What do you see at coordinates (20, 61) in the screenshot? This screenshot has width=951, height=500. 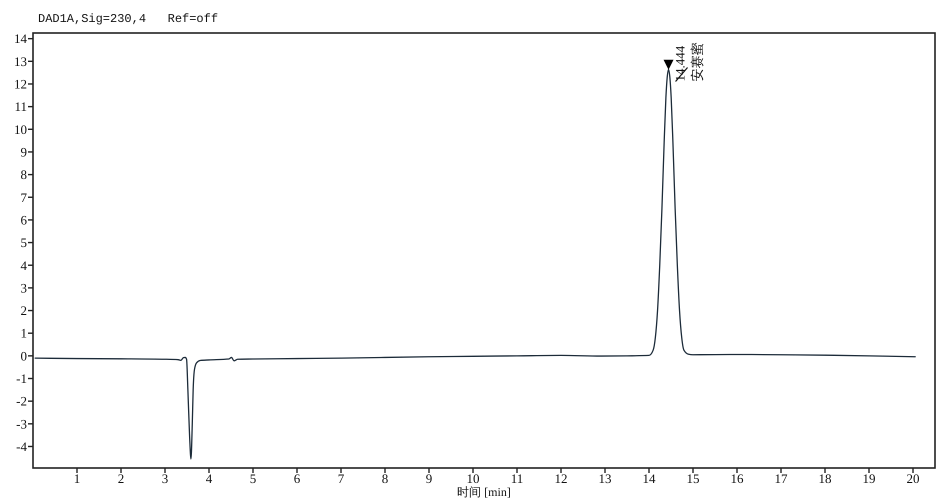 I see `y-tick-label: 13` at bounding box center [20, 61].